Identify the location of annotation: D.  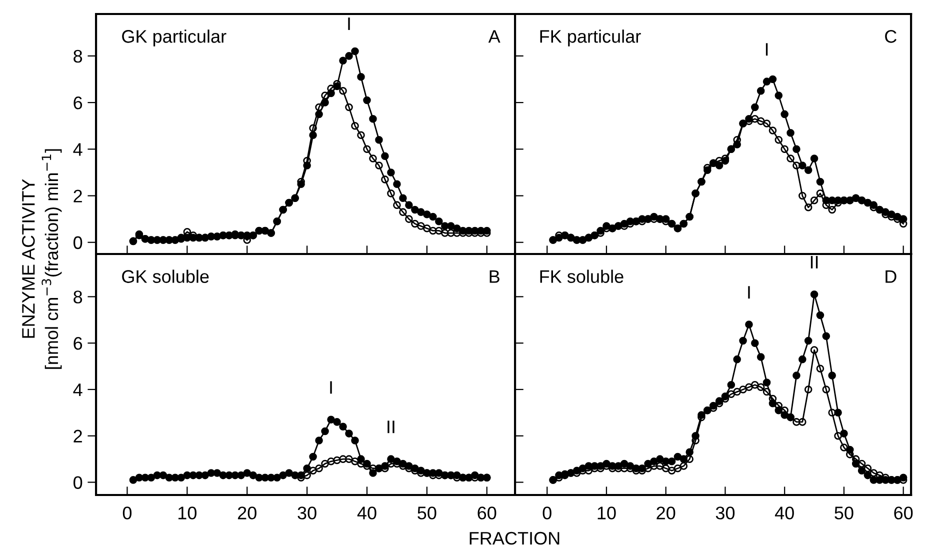
(891, 276).